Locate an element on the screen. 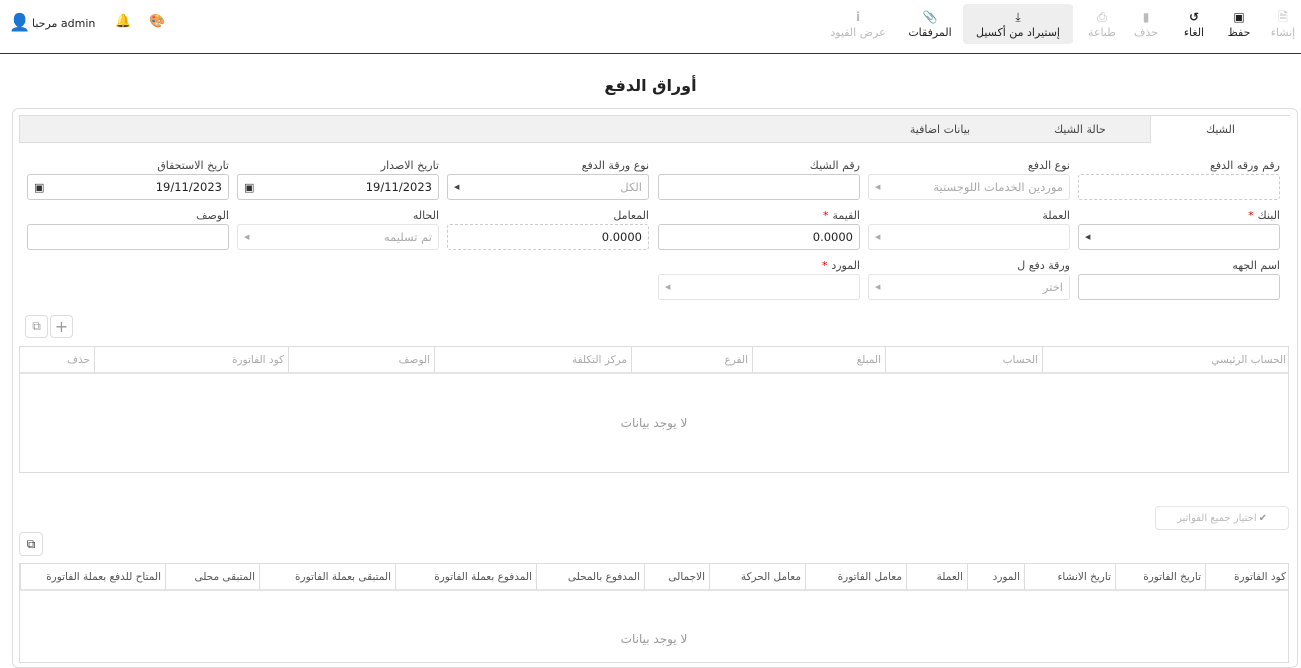 Image resolution: width=1301 pixels, height=668 pixels. column-header: المورد is located at coordinates (995, 577).